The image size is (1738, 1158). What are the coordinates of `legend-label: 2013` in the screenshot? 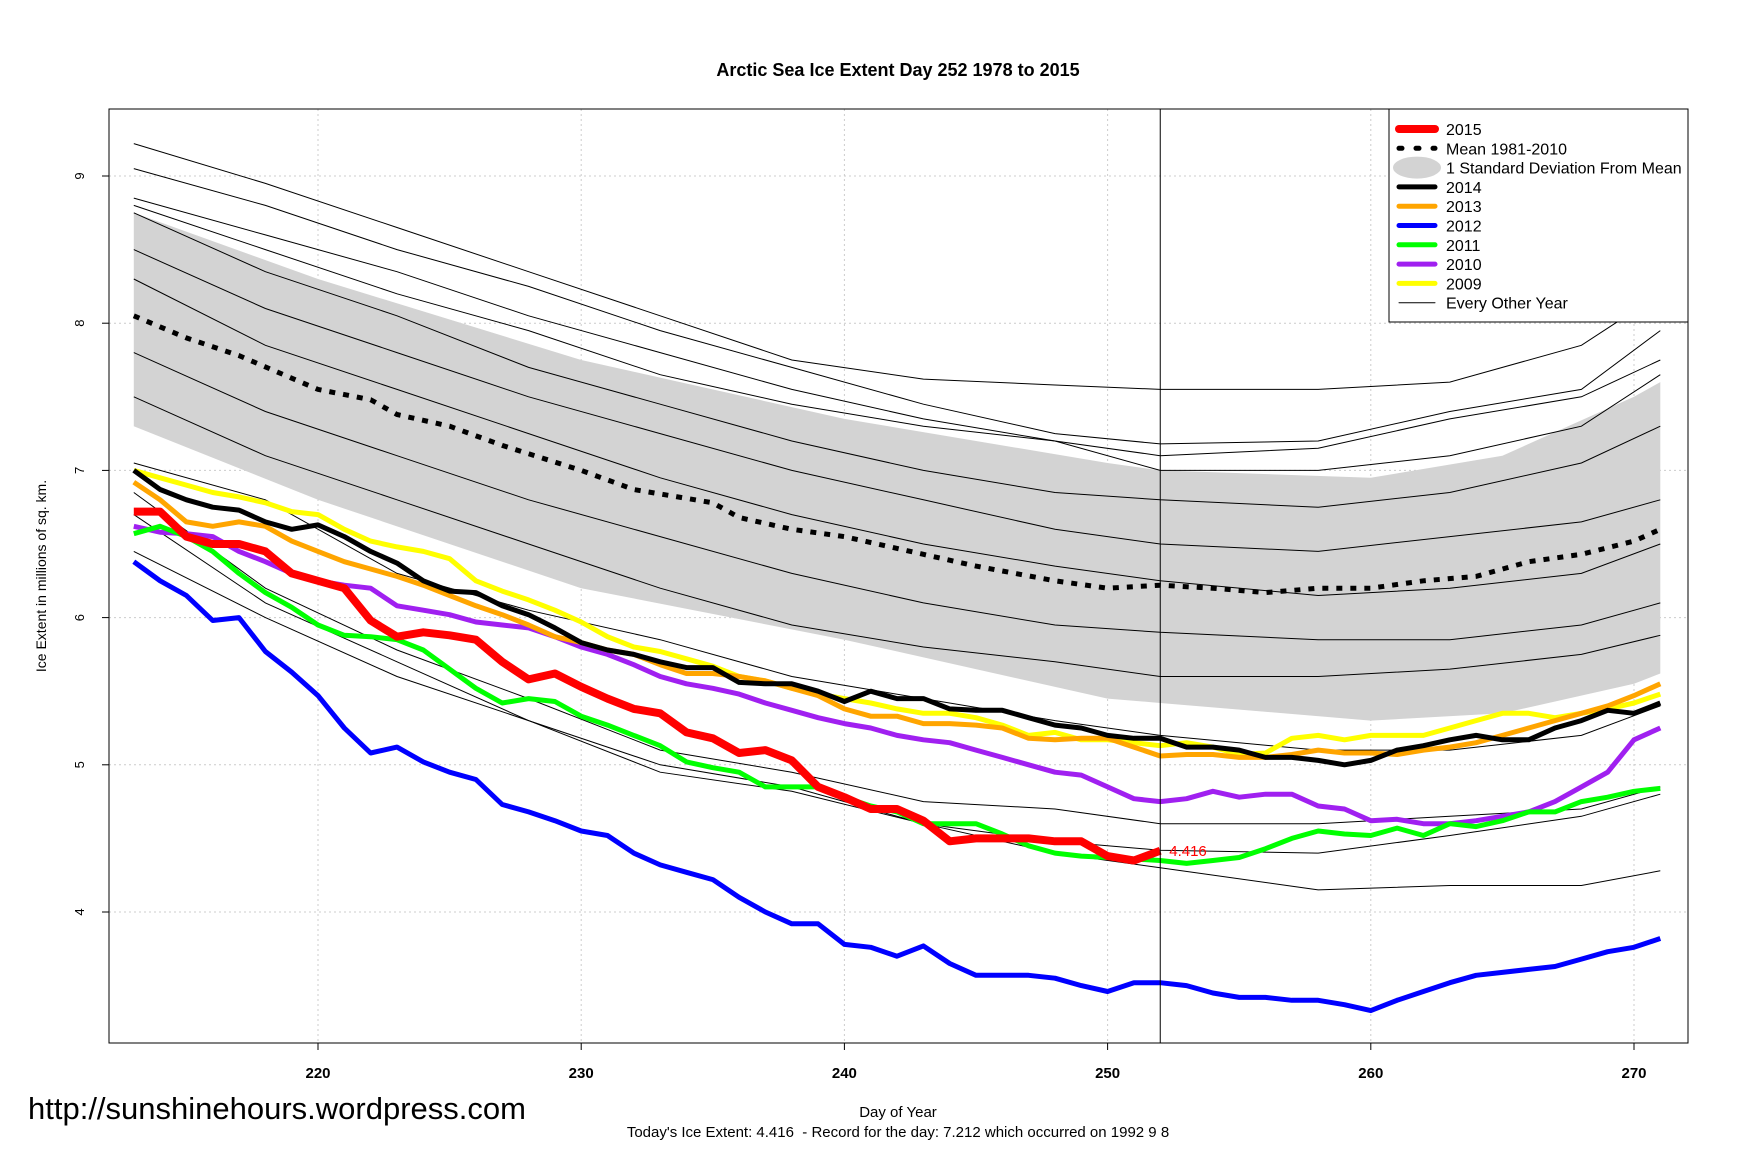 It's located at (1464, 207).